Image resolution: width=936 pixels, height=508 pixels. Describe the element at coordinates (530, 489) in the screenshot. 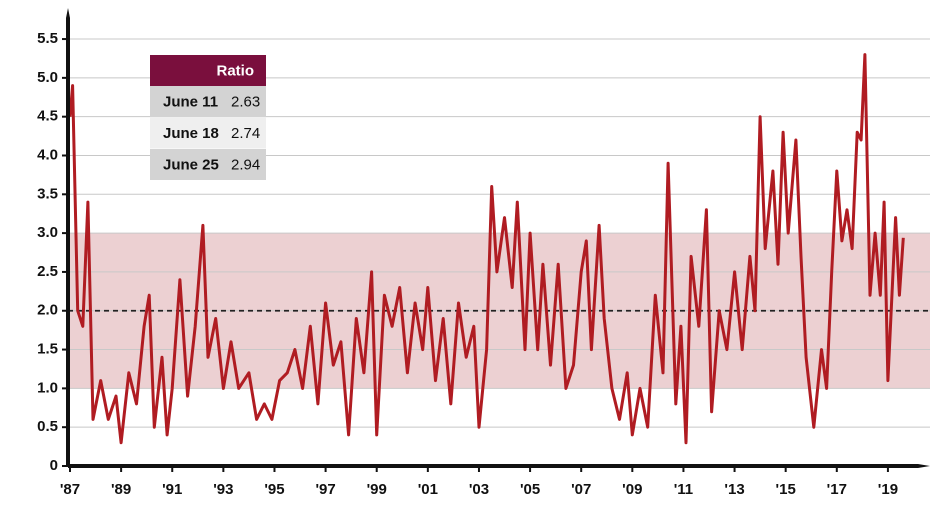

I see `x-tick-label: '05` at that location.